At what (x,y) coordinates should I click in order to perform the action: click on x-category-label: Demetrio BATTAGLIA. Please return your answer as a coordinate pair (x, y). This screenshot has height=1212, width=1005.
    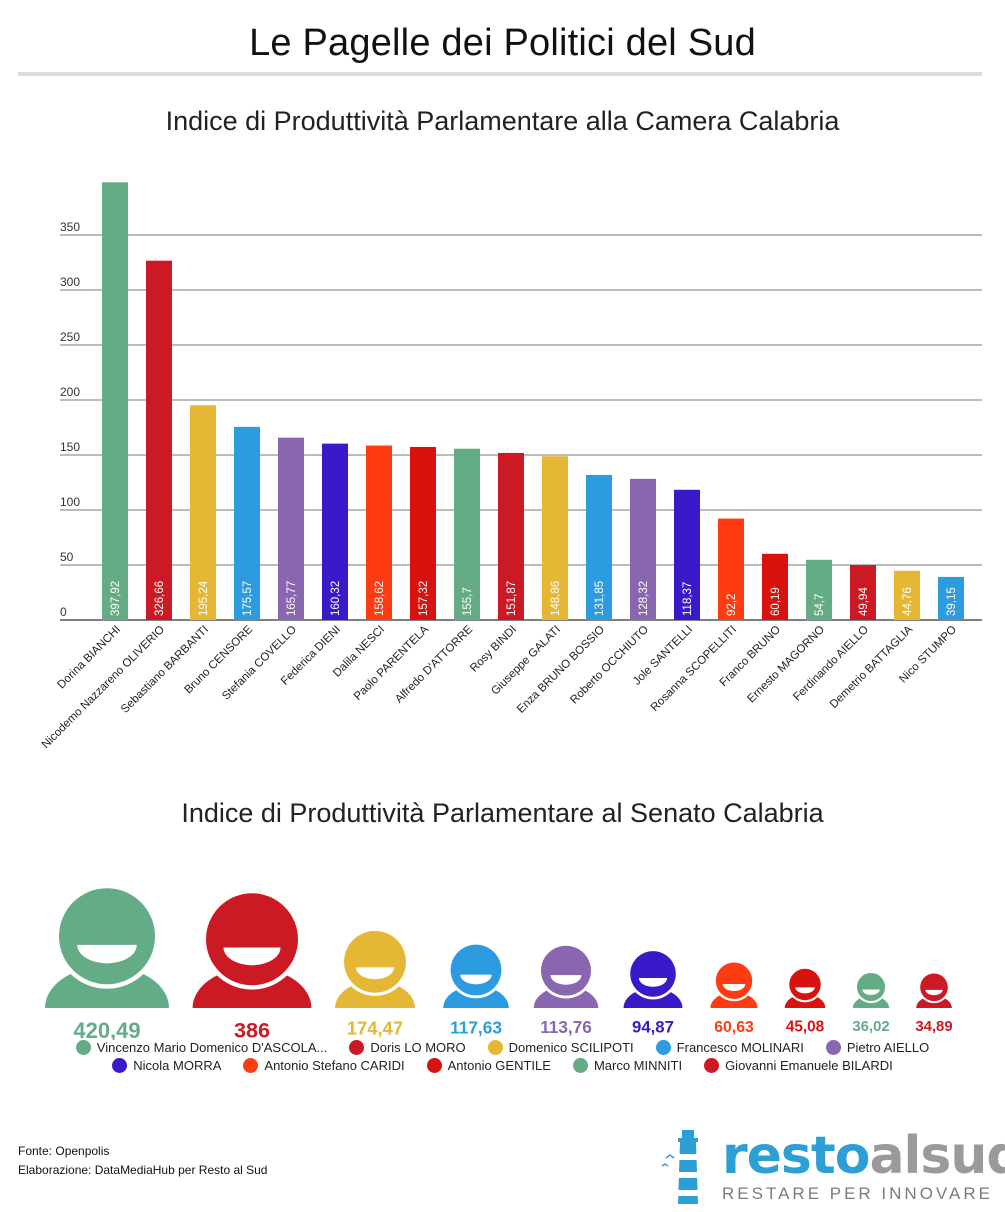
    Looking at the image, I should click on (871, 666).